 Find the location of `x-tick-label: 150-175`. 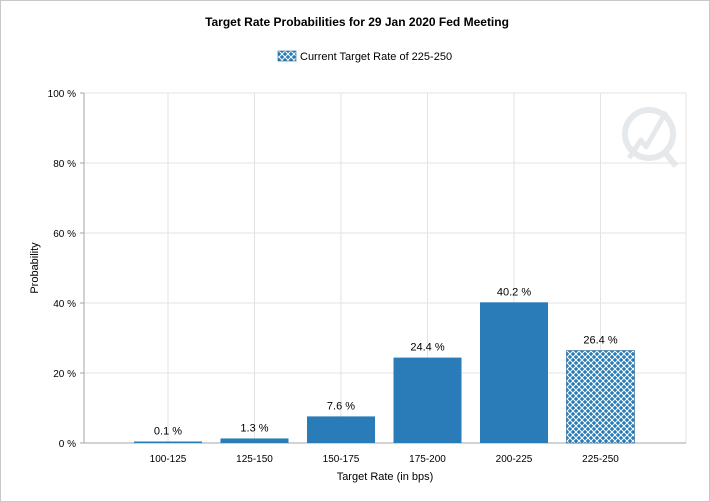

x-tick-label: 150-175 is located at coordinates (341, 459).